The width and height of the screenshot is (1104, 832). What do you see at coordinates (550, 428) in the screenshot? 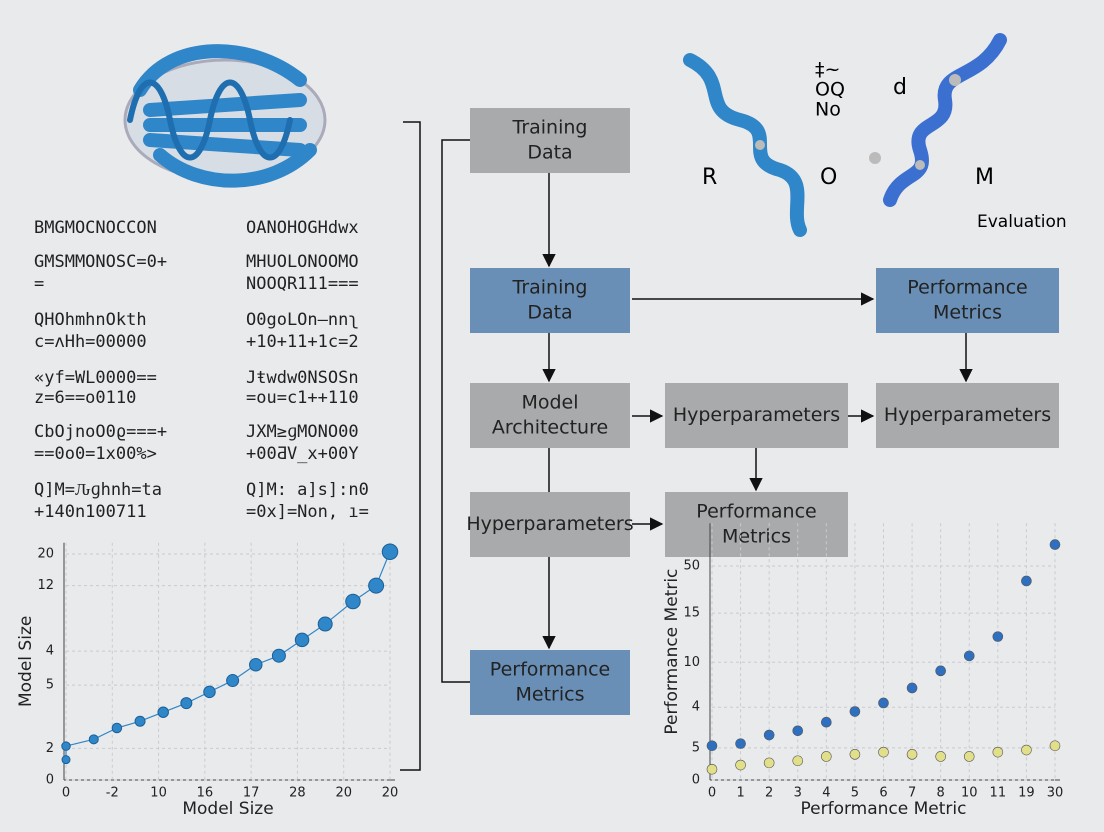
I see `node-label: Architecture` at bounding box center [550, 428].